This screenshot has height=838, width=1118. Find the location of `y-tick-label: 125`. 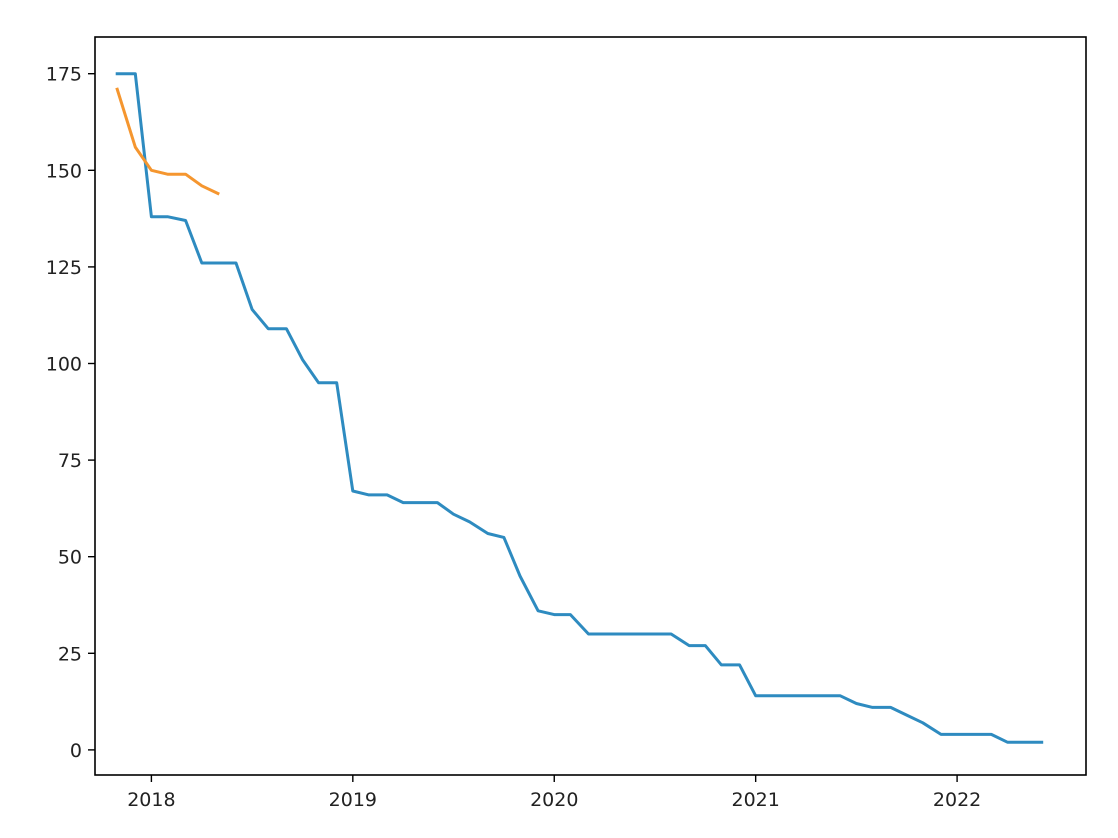

y-tick-label: 125 is located at coordinates (64, 268).